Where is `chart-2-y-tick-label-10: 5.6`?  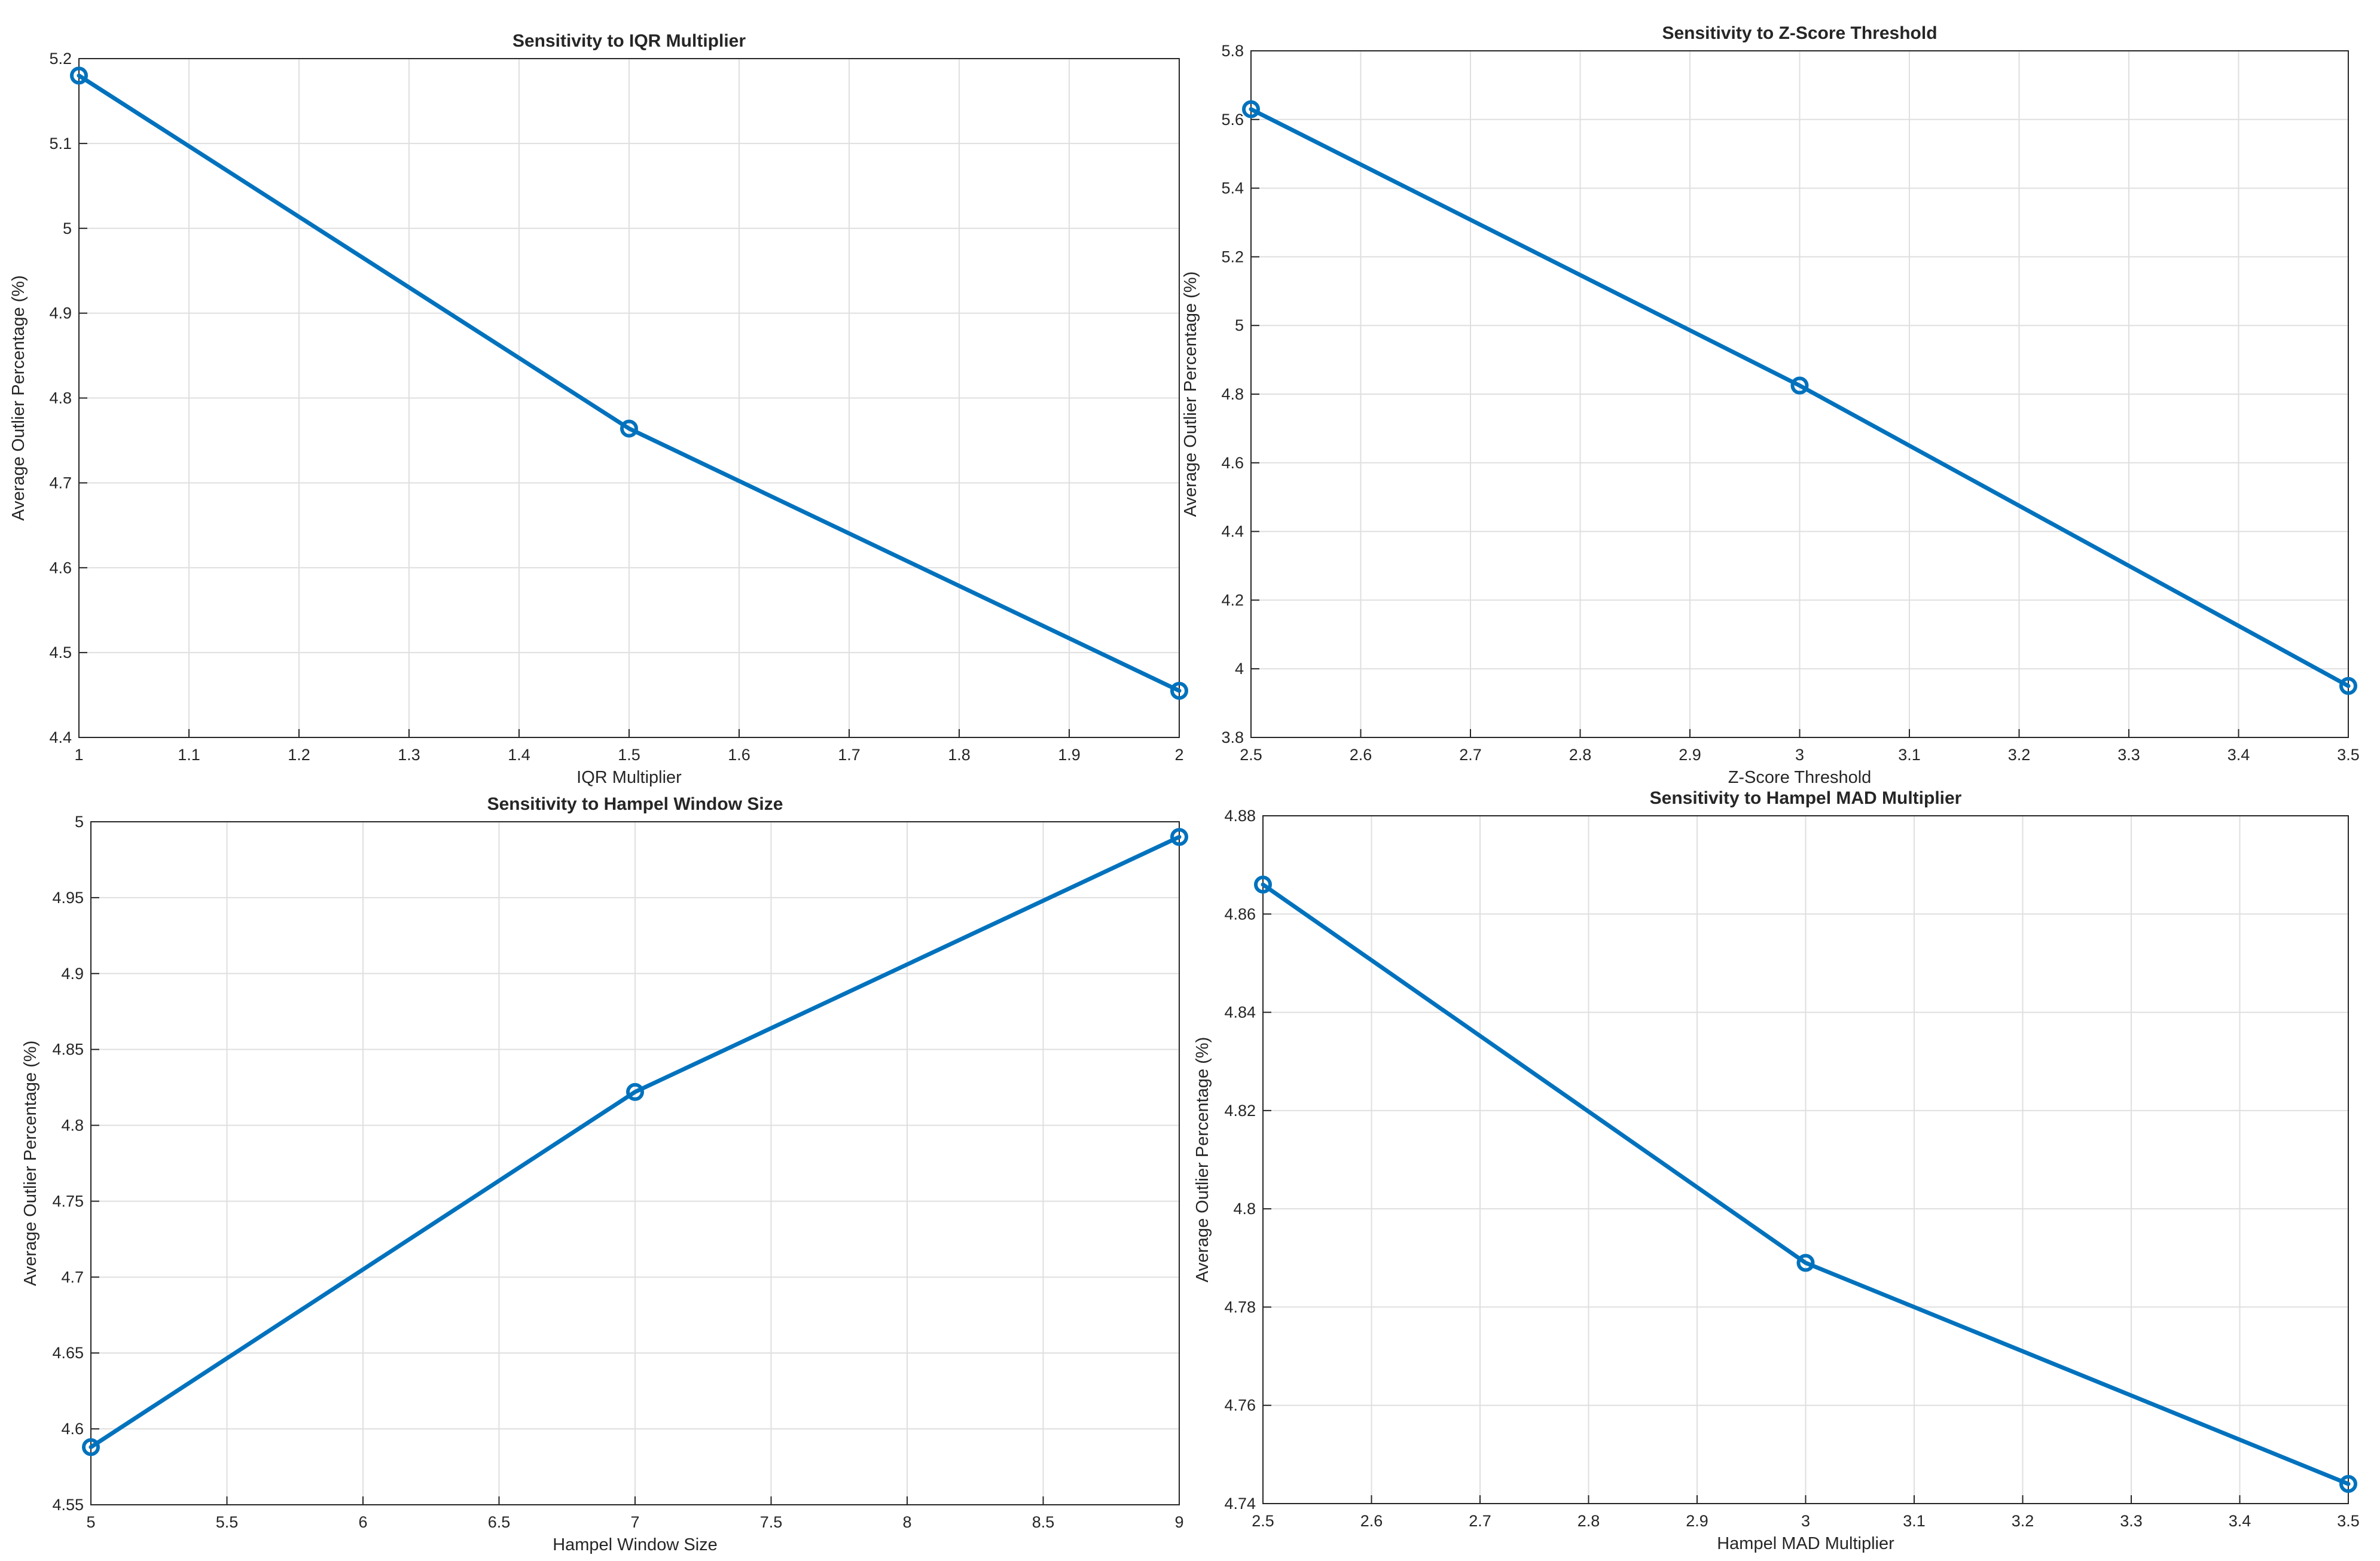
chart-2-y-tick-label-10: 5.6 is located at coordinates (1232, 120).